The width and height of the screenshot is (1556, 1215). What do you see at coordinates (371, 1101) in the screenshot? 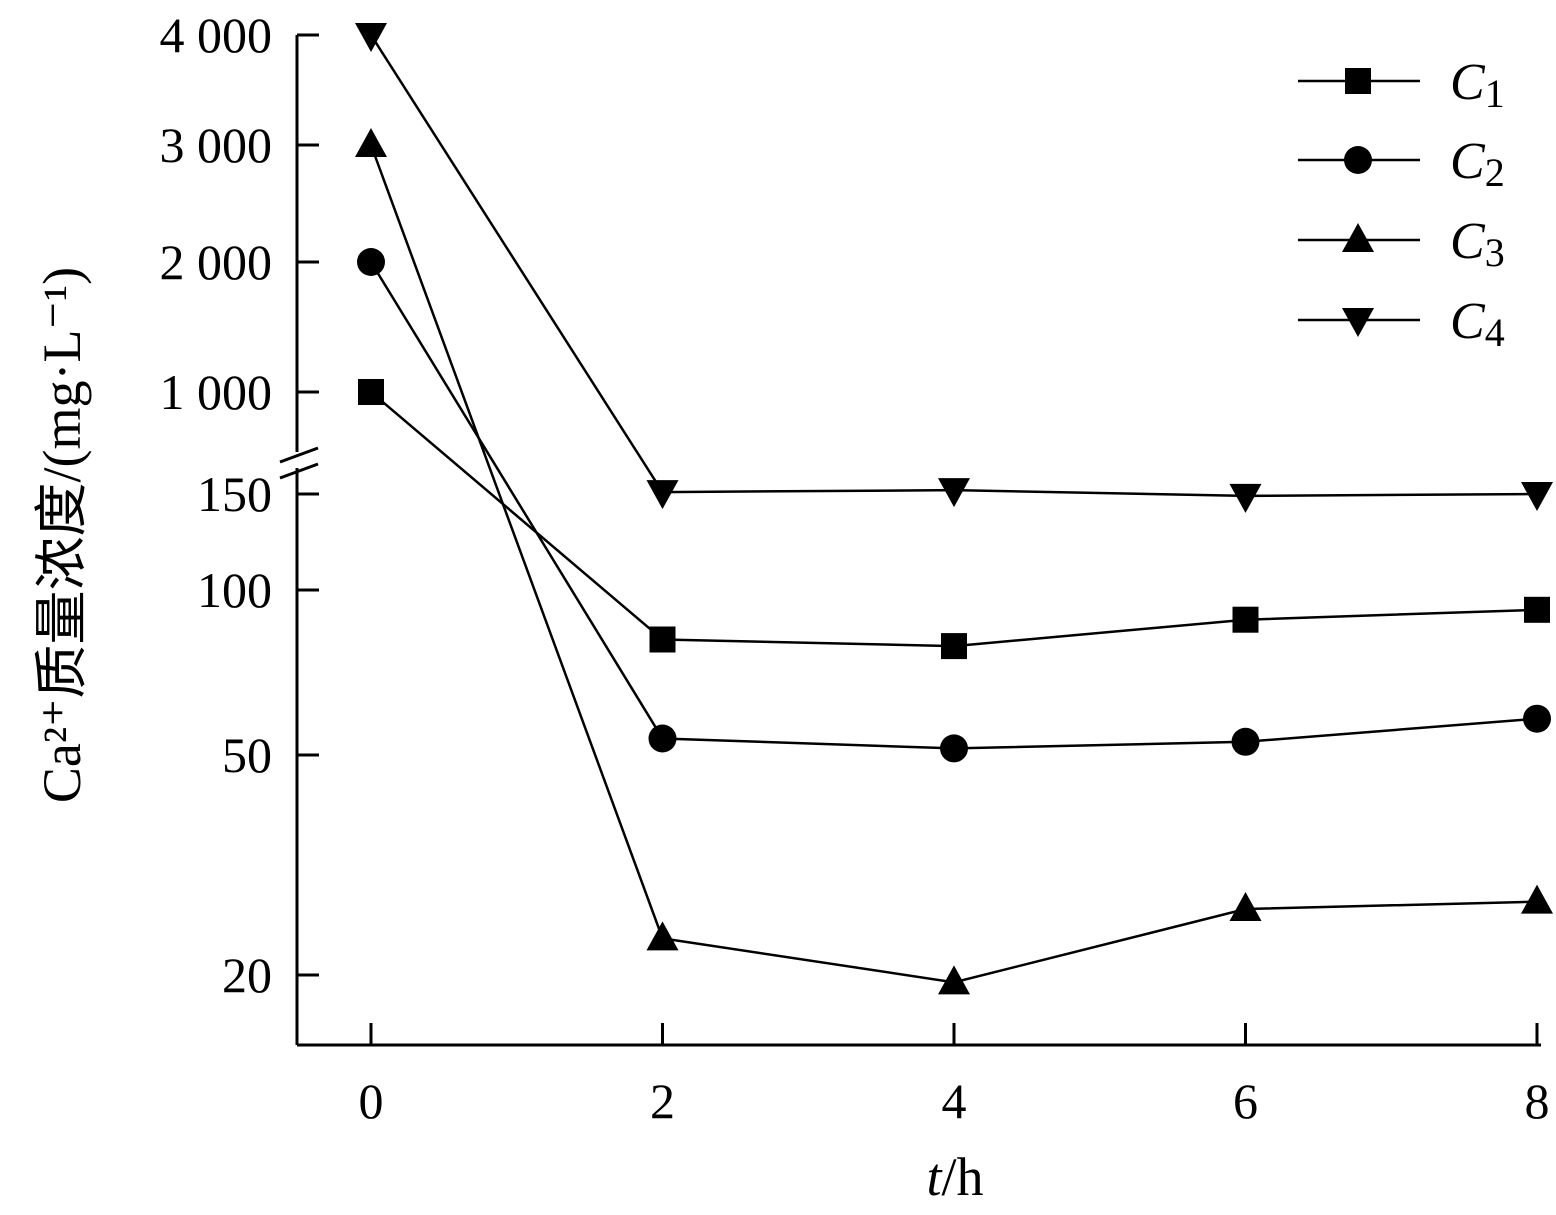
I see `x-tick-label: 0` at bounding box center [371, 1101].